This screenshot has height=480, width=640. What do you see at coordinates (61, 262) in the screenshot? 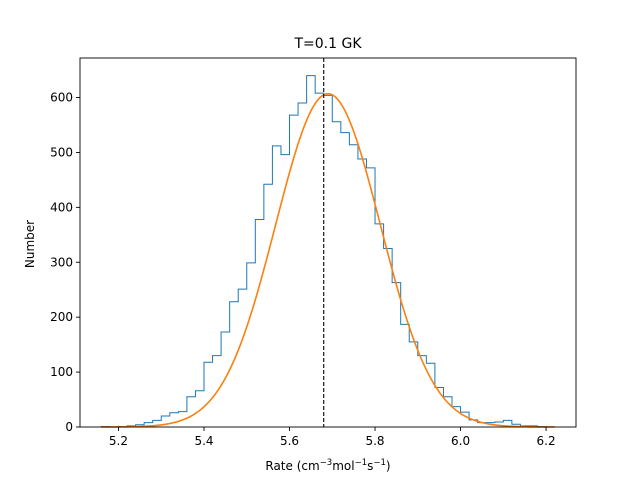
I see `y-tick-label: 300` at bounding box center [61, 262].